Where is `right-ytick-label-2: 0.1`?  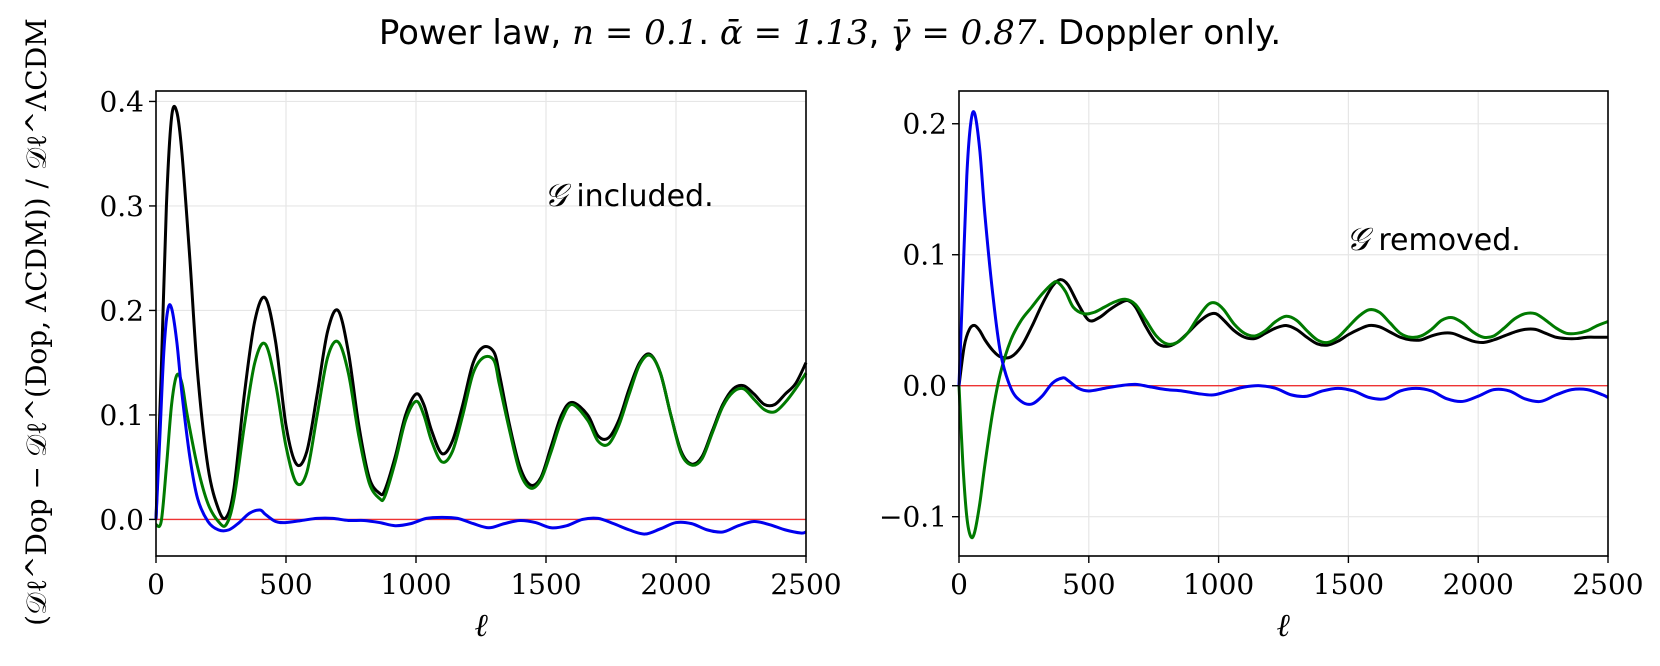 right-ytick-label-2: 0.1 is located at coordinates (924, 255).